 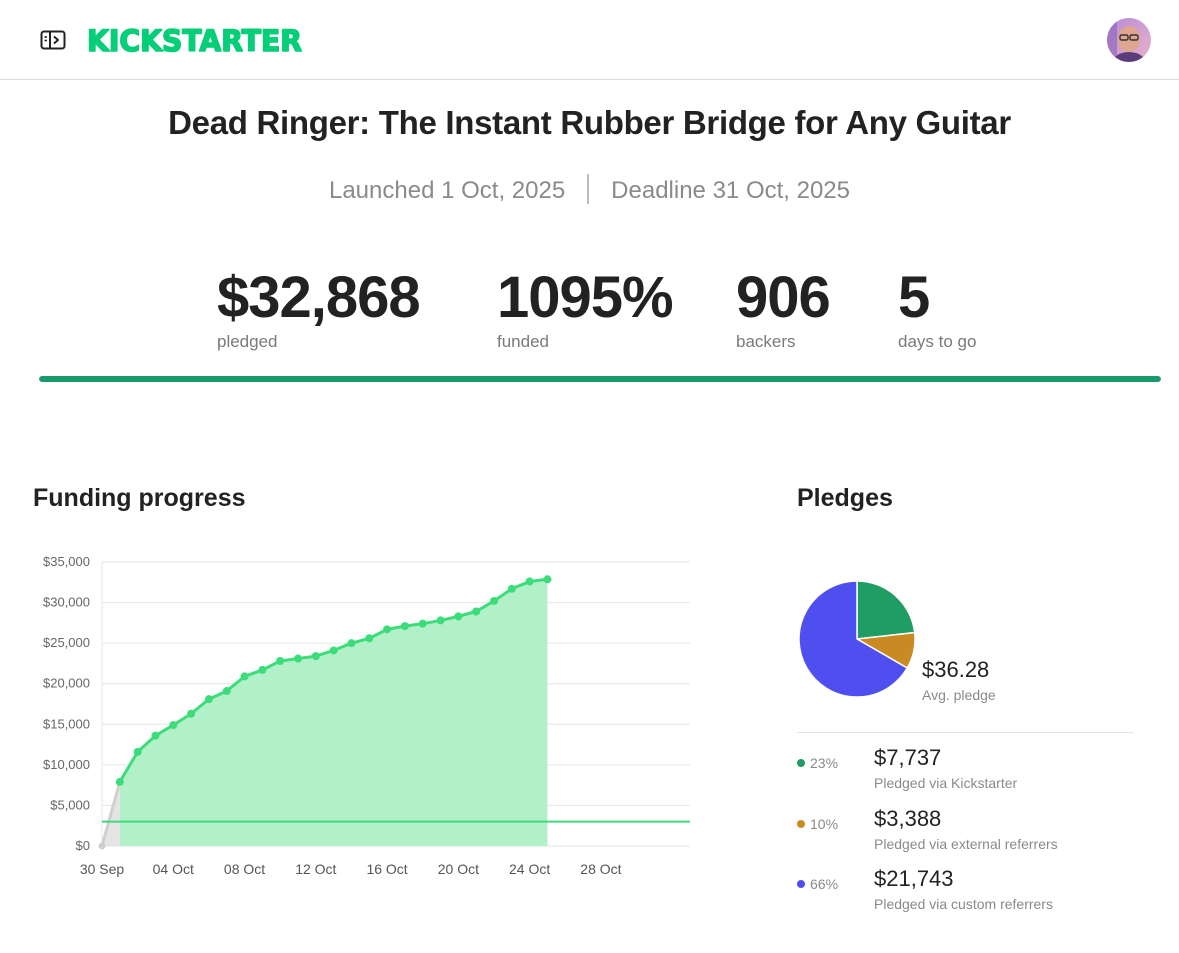 I want to click on y-tick-label: $20,000, so click(x=66, y=683).